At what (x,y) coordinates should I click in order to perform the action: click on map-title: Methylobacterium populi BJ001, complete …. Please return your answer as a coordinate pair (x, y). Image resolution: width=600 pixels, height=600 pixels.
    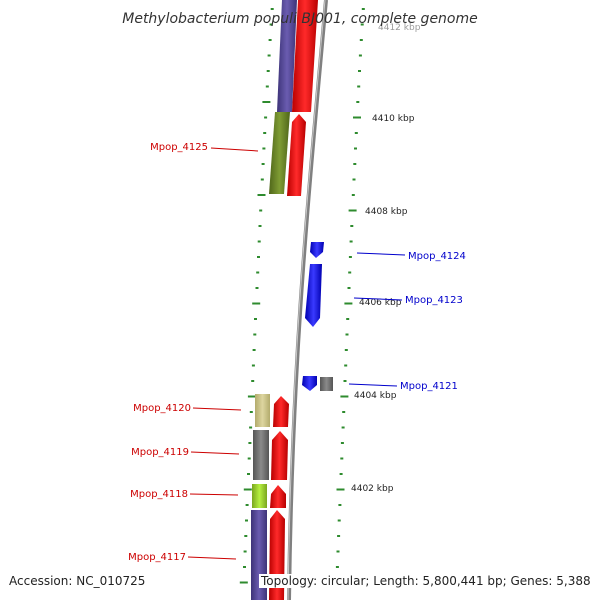
    Looking at the image, I should click on (300, 19).